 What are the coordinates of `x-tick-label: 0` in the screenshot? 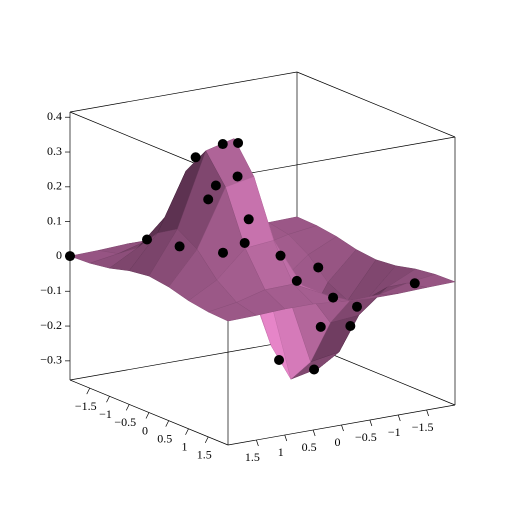 It's located at (145, 430).